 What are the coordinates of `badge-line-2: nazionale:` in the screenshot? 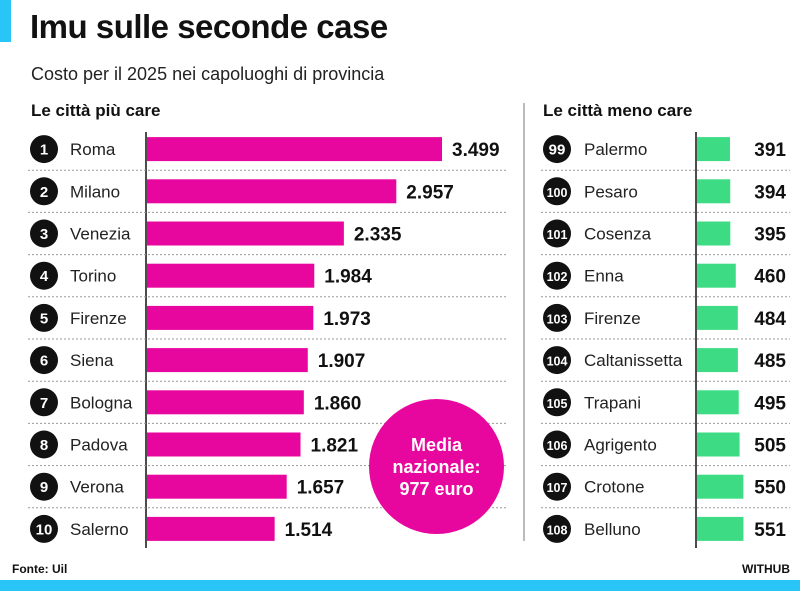 It's located at (436, 466).